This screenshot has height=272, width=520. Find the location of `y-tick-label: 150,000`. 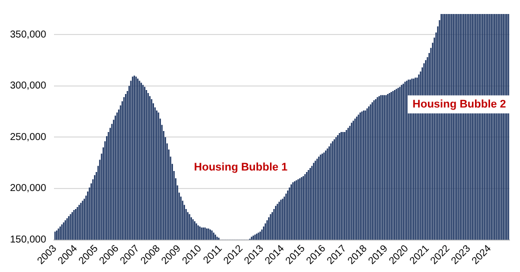

y-tick-label: 150,000 is located at coordinates (28, 240).